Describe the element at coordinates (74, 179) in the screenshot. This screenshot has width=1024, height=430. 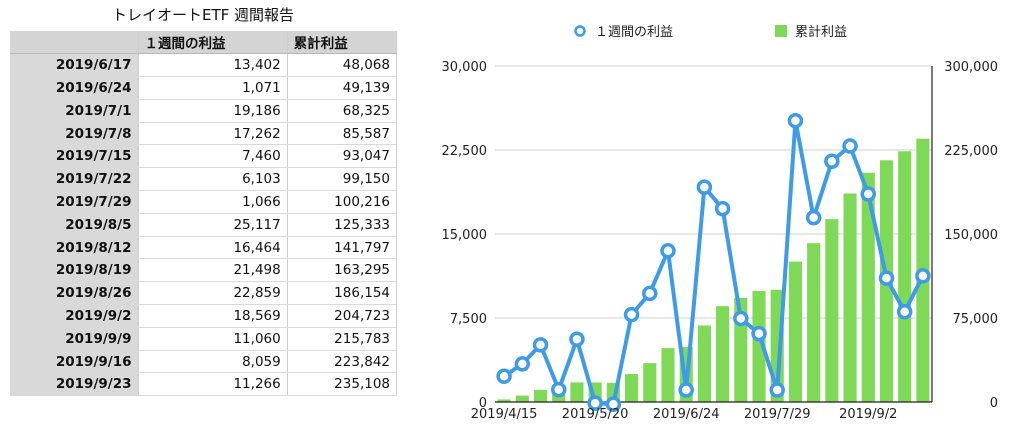
I see `row-date: 2019/7/22` at that location.